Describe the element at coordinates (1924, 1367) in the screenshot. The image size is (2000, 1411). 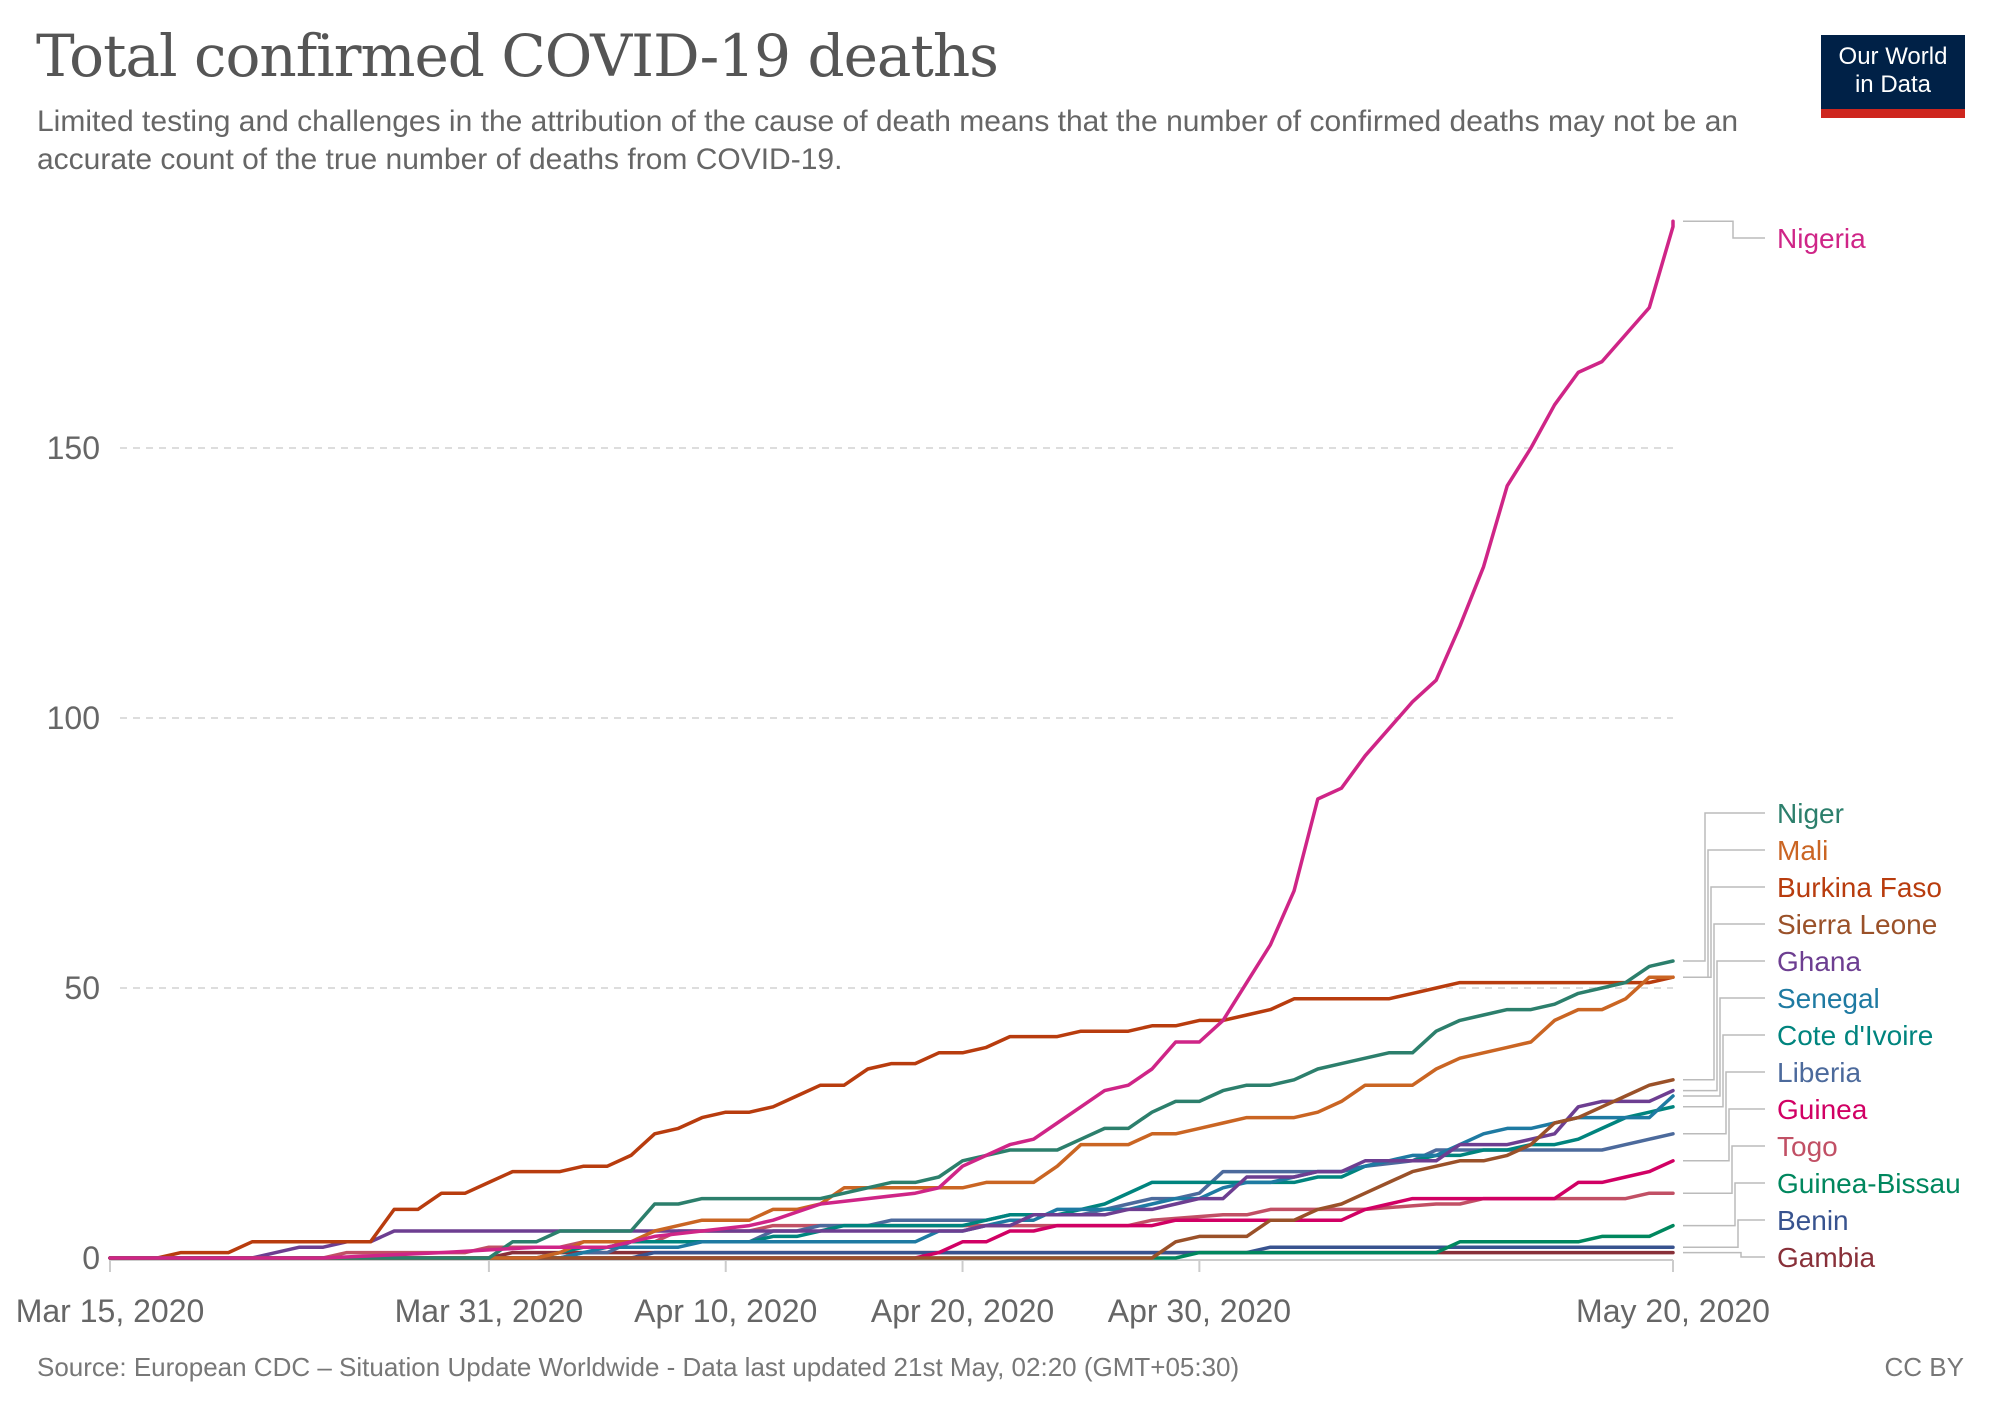
I see `license-link: CC BY` at that location.